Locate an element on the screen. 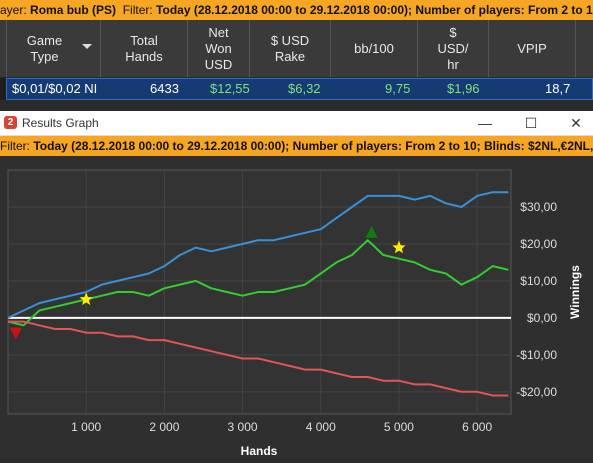 This screenshot has width=593, height=463. player-prefix: ayer: is located at coordinates (13, 10).